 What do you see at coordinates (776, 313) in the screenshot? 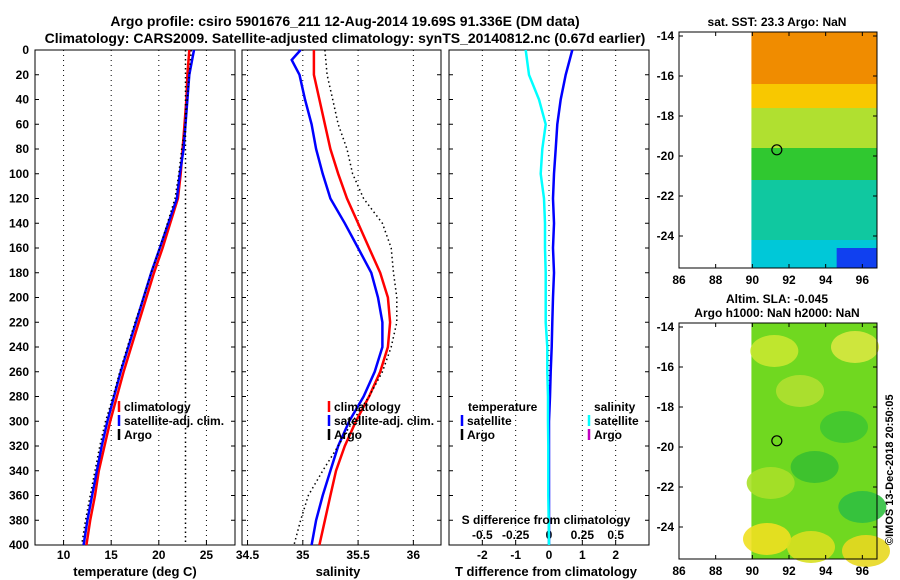
I see `sla-map-title-line2: Argo h1000: NaN h2000: NaN` at bounding box center [776, 313].